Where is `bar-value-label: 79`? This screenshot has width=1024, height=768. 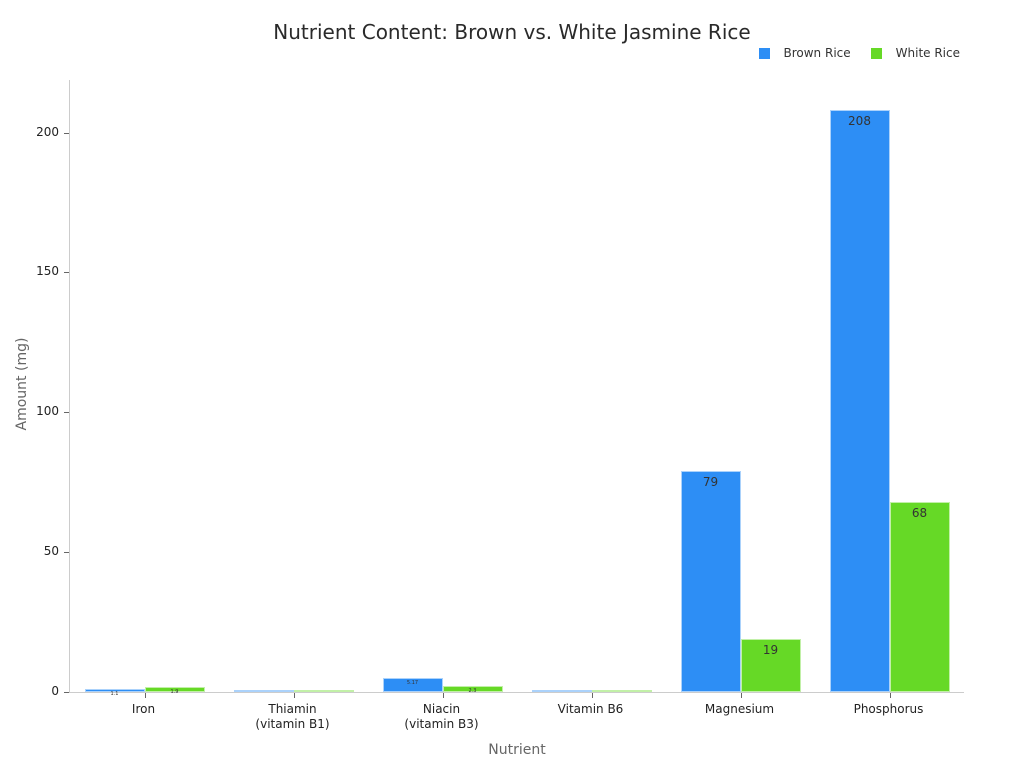
bar-value-label: 79 is located at coordinates (710, 482).